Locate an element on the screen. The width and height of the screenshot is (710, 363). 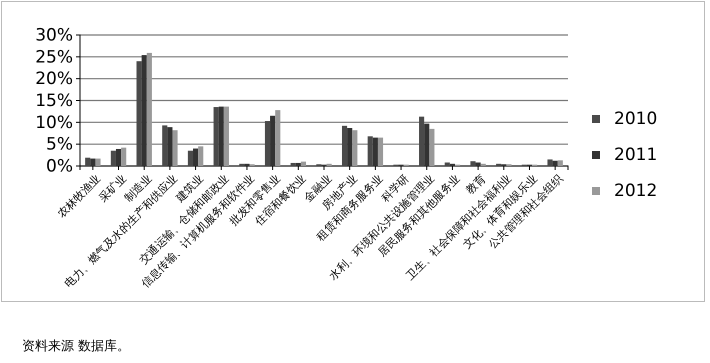
y-tick-label: 20% is located at coordinates (54, 79).